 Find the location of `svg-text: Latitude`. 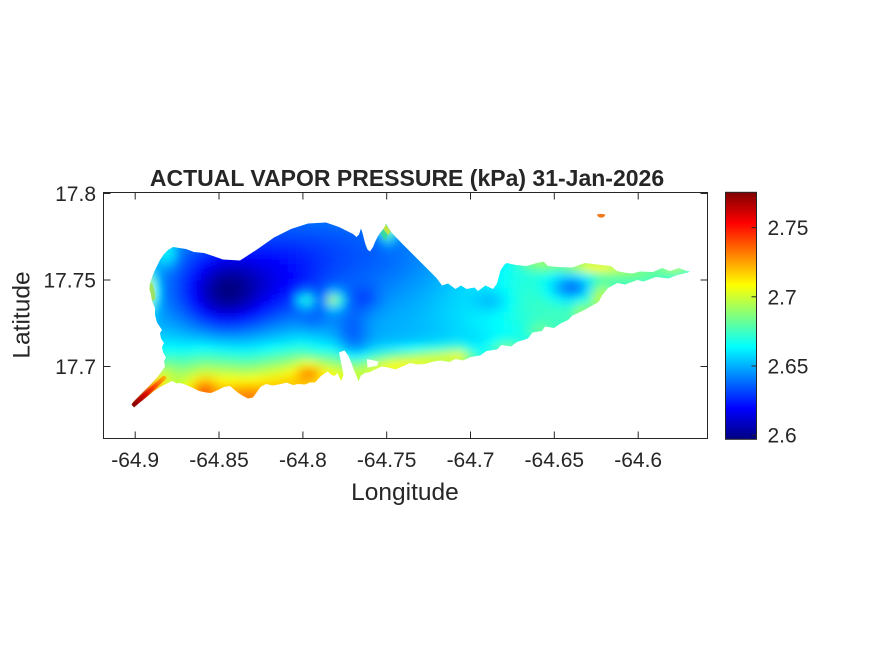

svg-text: Latitude is located at coordinates (22, 314).